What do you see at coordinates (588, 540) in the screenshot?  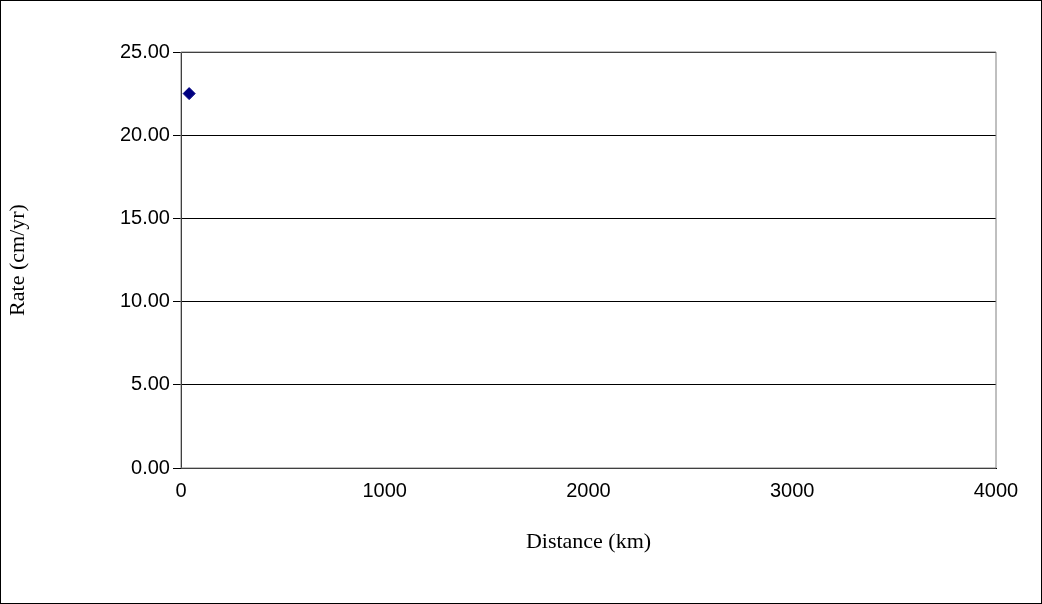 I see `x-axis-title: Distance (km)` at bounding box center [588, 540].